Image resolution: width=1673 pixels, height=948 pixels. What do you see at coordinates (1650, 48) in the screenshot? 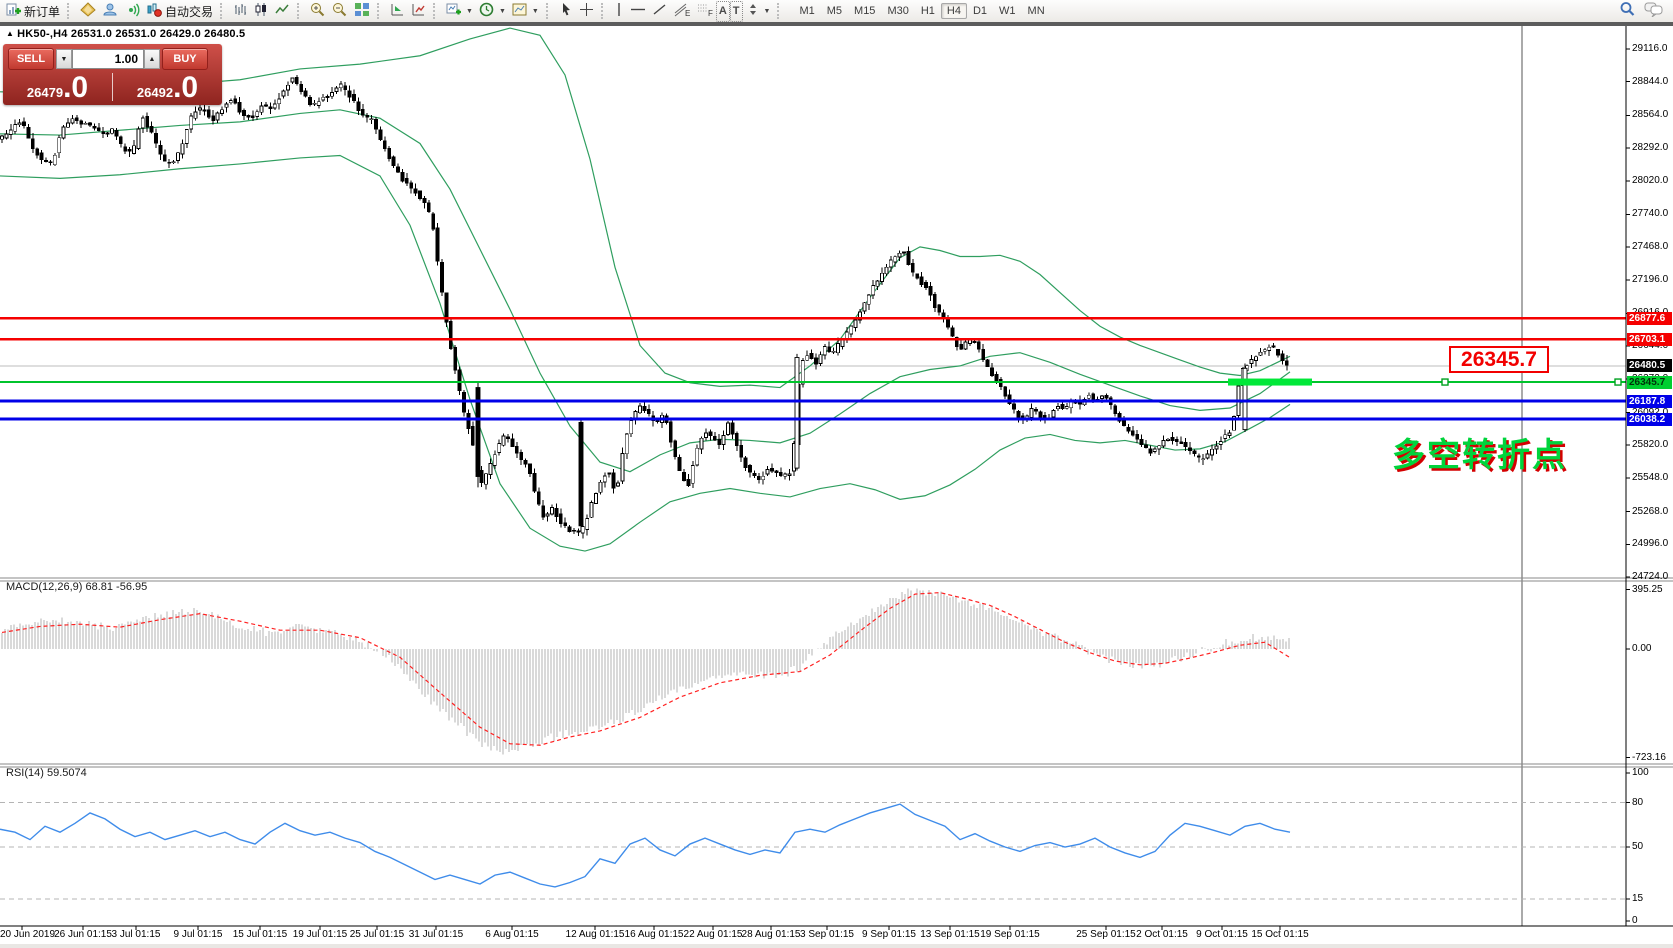
I see `price-tick-label: 29116.0` at bounding box center [1650, 48].